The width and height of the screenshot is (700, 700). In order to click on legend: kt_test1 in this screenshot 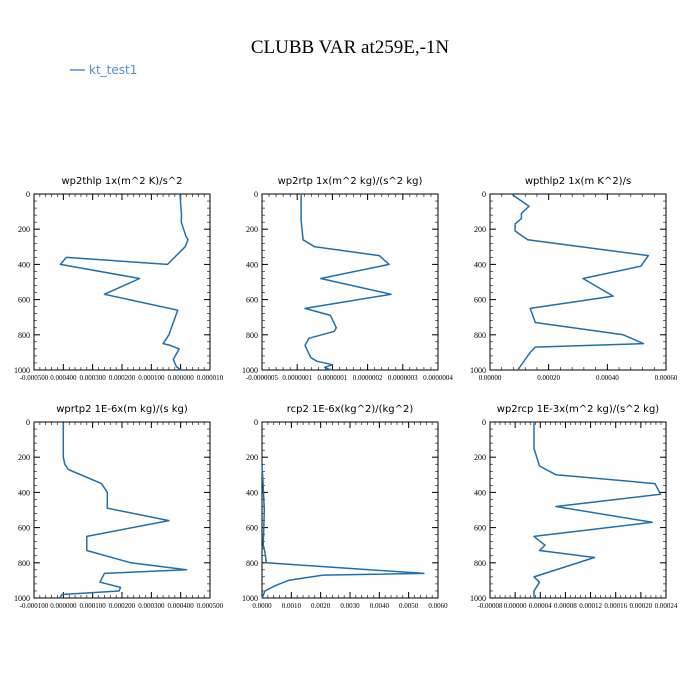, I will do `click(103, 70)`.